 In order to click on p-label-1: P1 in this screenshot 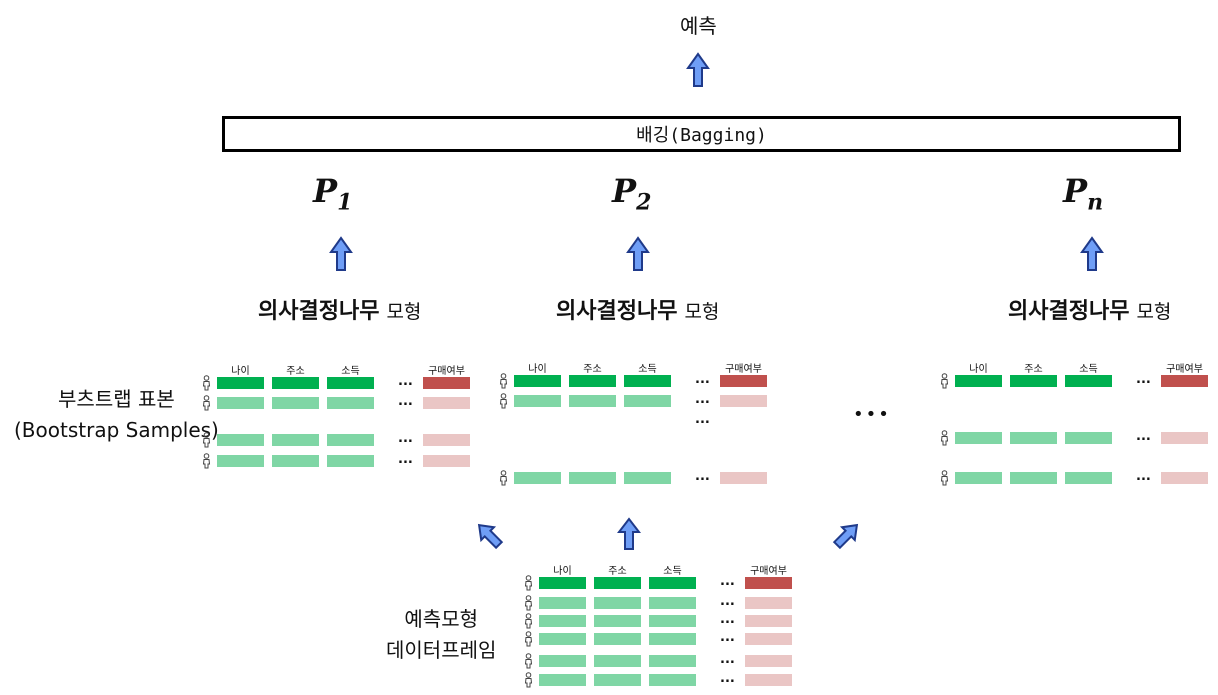, I will do `click(333, 194)`.